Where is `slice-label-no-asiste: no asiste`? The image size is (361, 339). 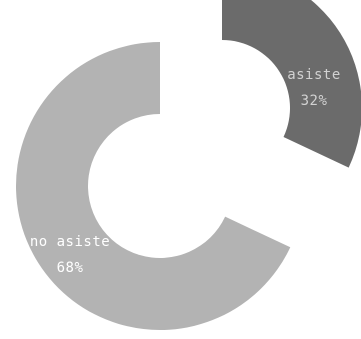 slice-label-no-asiste: no asiste is located at coordinates (70, 242).